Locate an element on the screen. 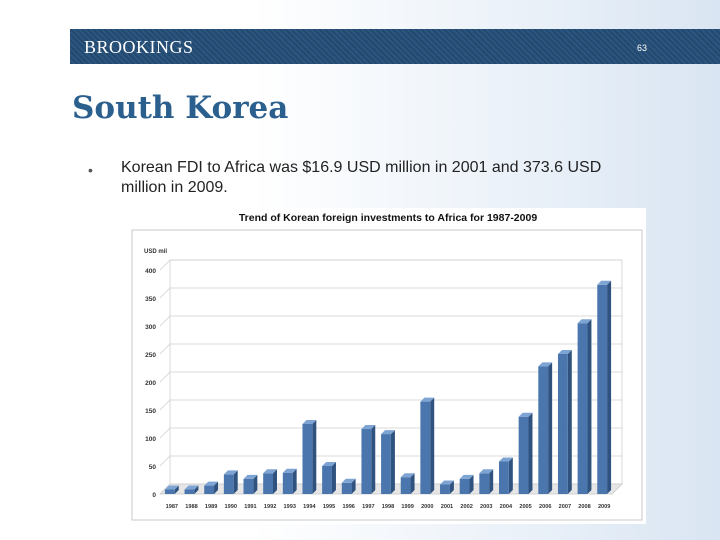 The height and width of the screenshot is (540, 720). y-tick-label: 150 is located at coordinates (150, 411).